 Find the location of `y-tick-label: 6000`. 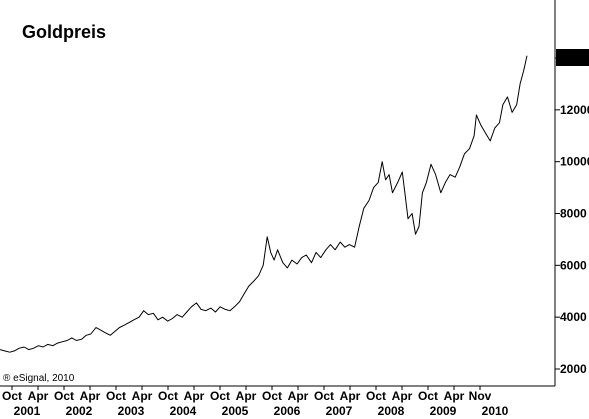

y-tick-label: 6000 is located at coordinates (573, 265).